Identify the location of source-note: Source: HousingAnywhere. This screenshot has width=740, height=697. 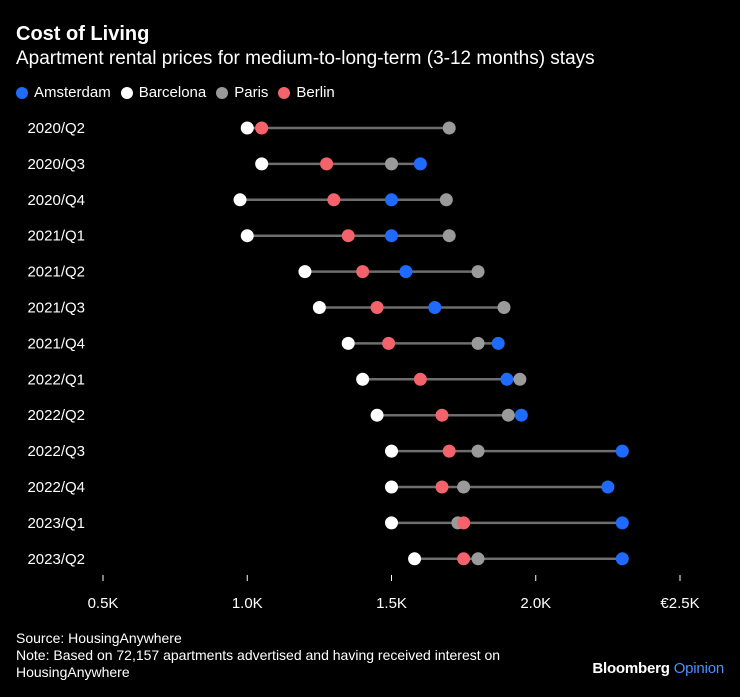
(99, 638).